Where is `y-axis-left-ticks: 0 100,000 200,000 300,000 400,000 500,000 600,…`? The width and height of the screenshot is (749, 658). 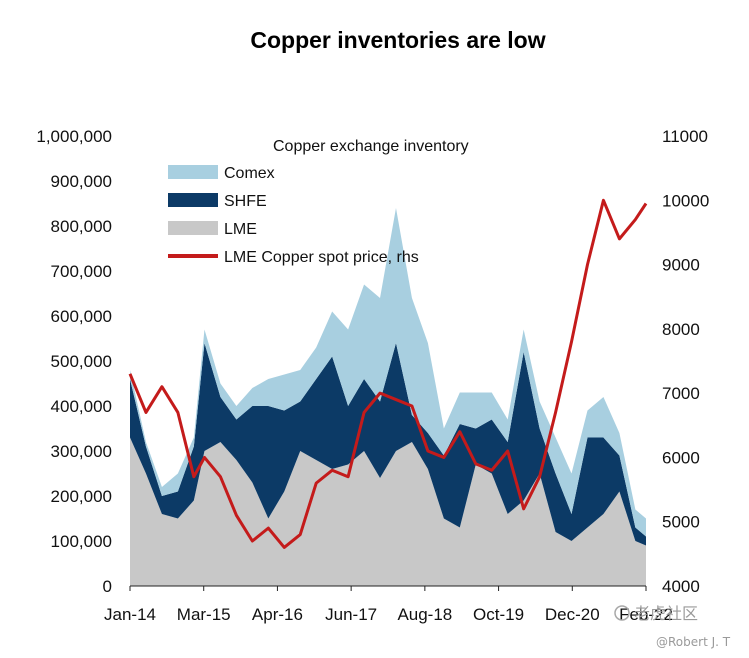 y-axis-left-ticks: 0 100,000 200,000 300,000 400,000 500,000 600,… is located at coordinates (74, 361).